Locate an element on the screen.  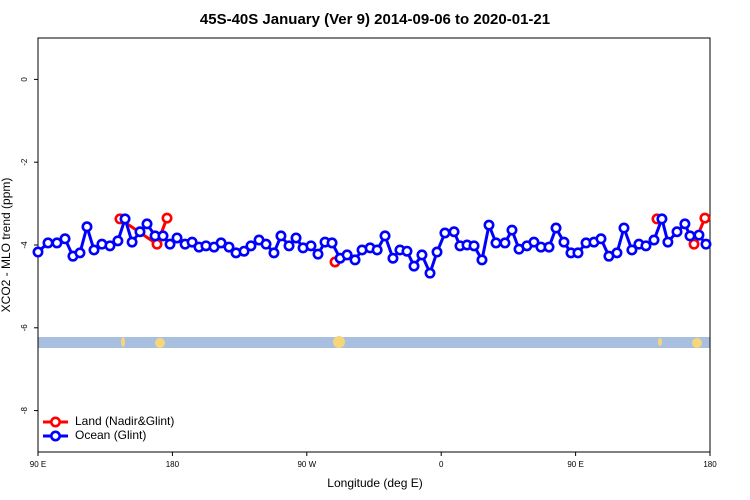
x-tick-label: 90 W is located at coordinates (306, 464).